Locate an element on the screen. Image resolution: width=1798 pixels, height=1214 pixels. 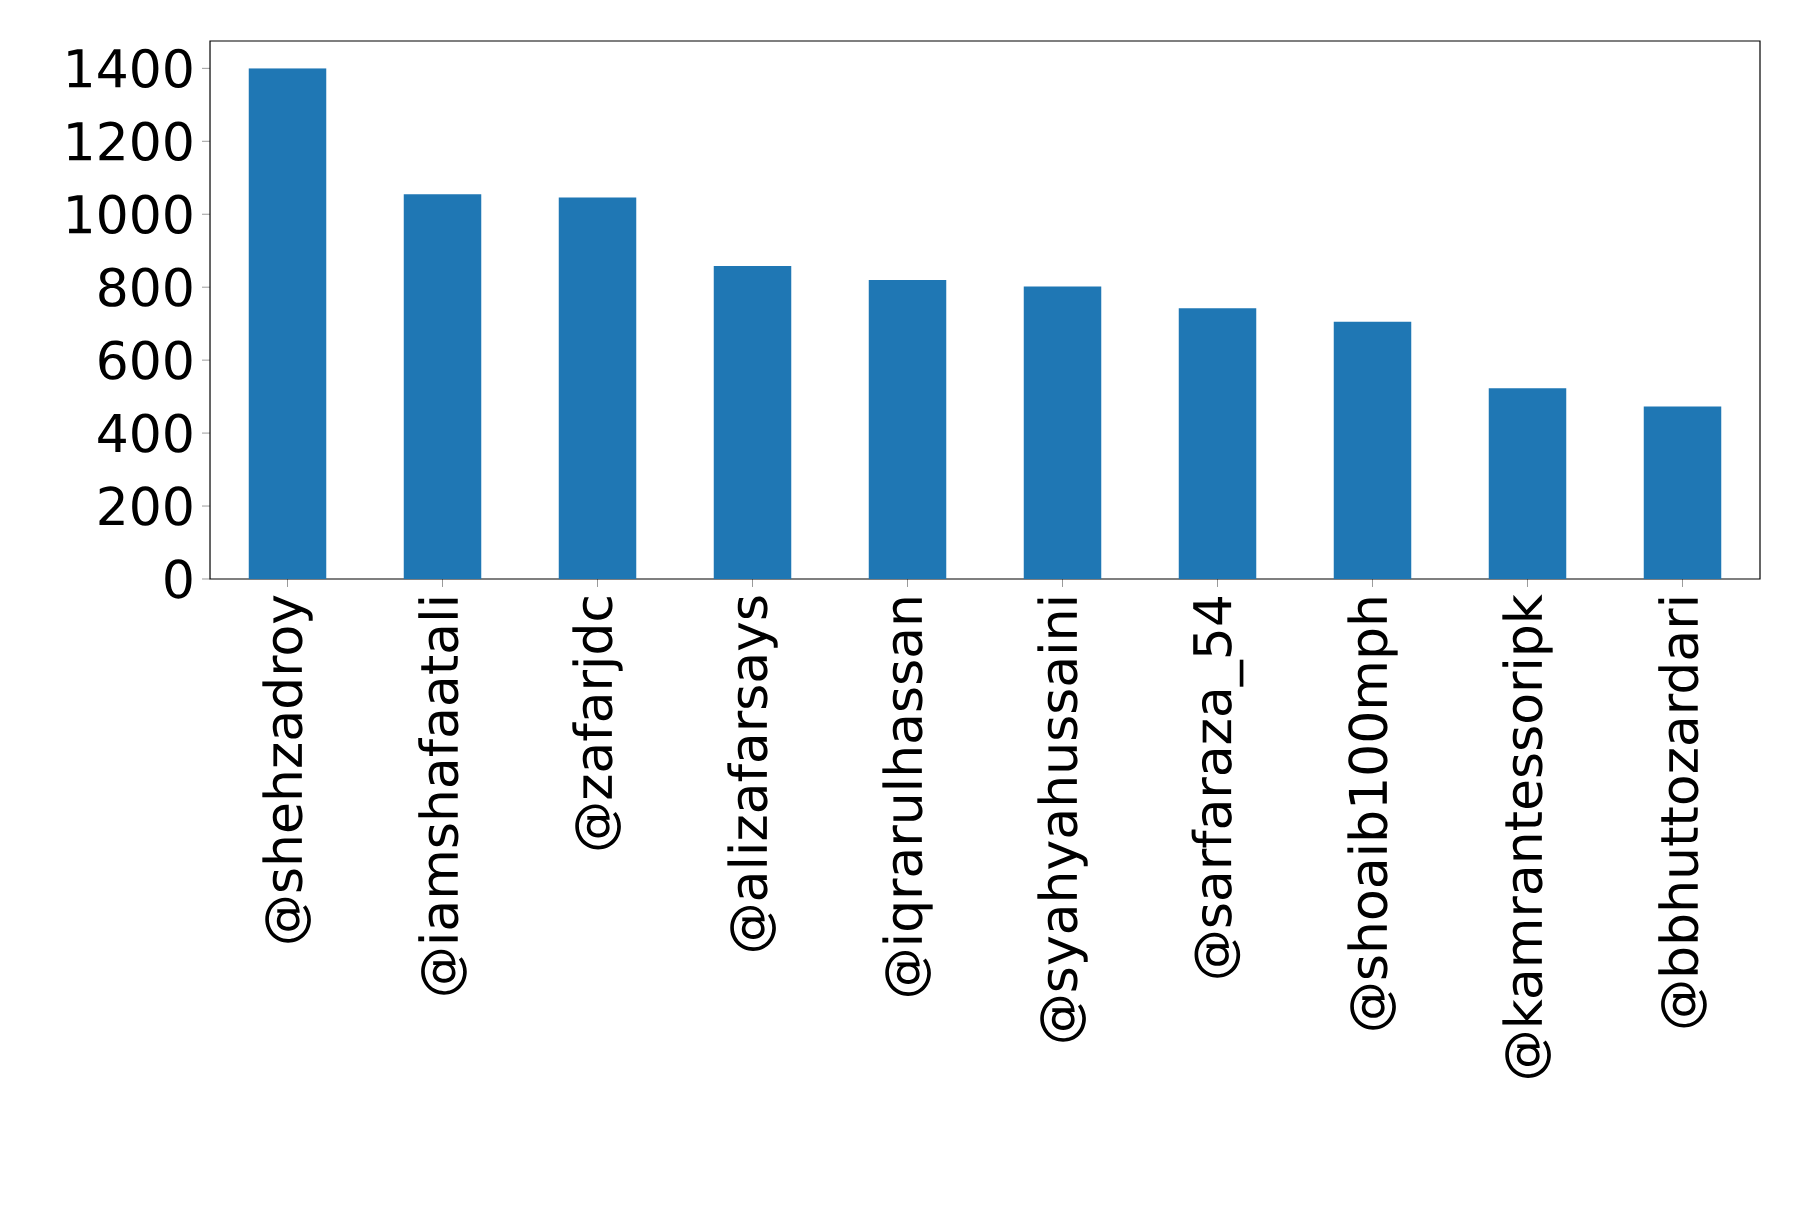
y-tick-label: 0 is located at coordinates (178, 579).